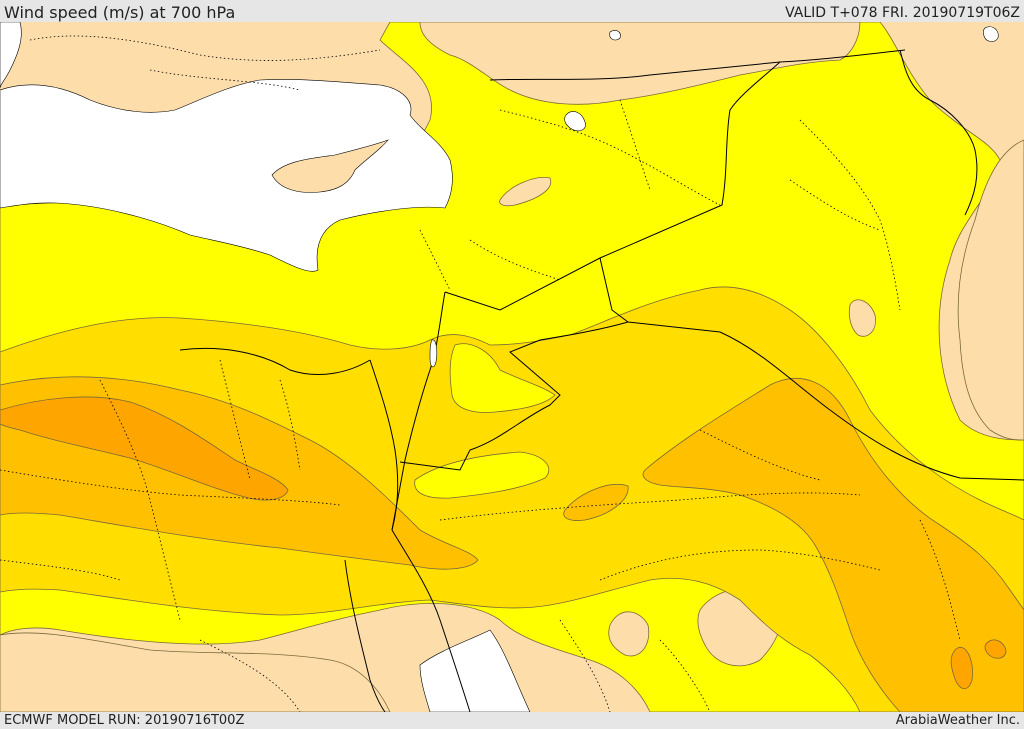 The height and width of the screenshot is (729, 1024). I want to click on cyprus-island, so click(330, 166).